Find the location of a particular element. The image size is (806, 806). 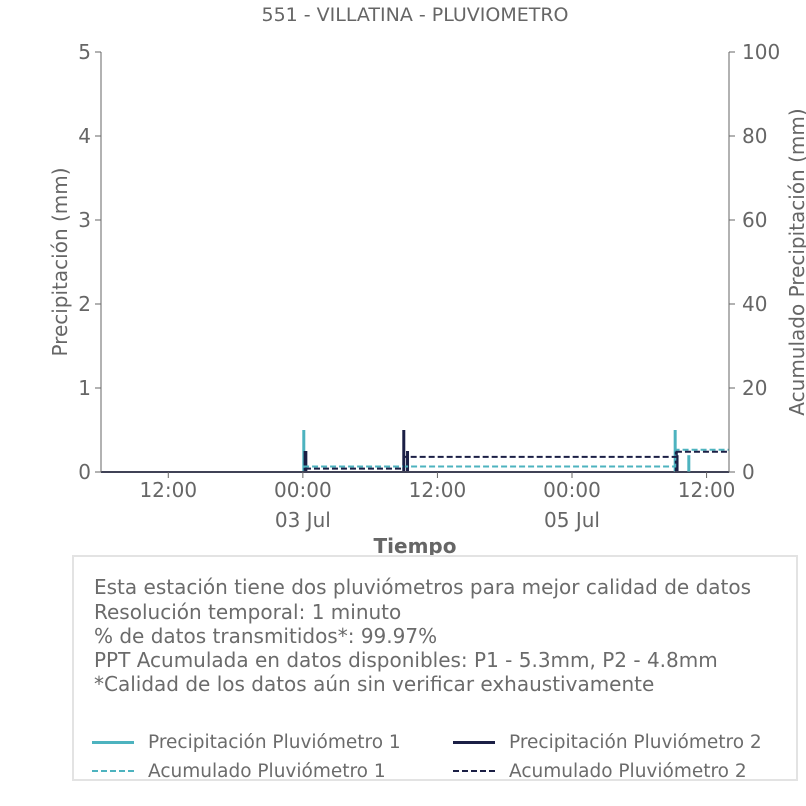

x-tick-label-0: 12:00 is located at coordinates (168, 490).